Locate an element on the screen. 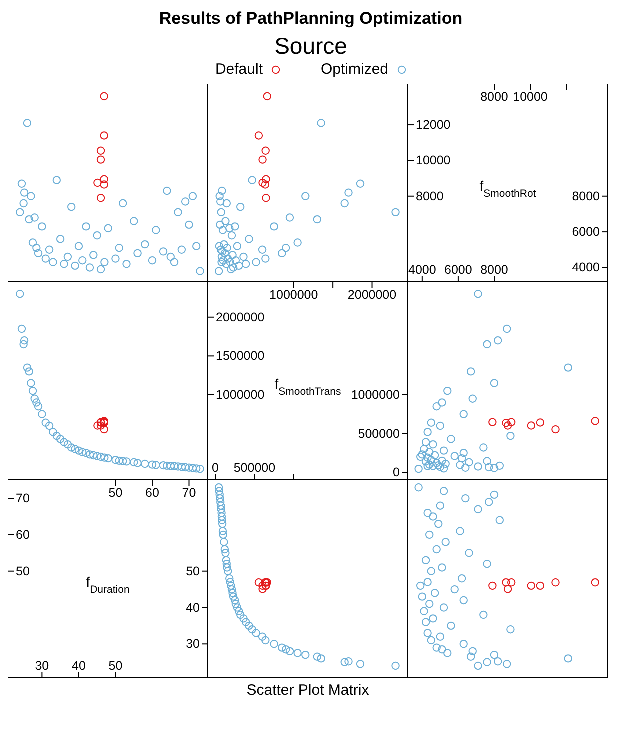 Image resolution: width=622 pixels, height=740 pixels. x2-tick-label: 2000000 is located at coordinates (372, 295).